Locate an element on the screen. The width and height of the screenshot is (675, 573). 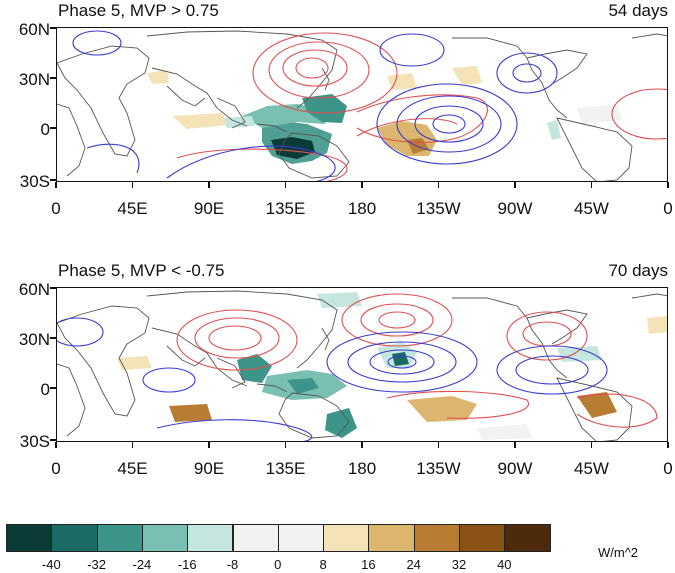
colorbar-label: -40 is located at coordinates (51, 564).